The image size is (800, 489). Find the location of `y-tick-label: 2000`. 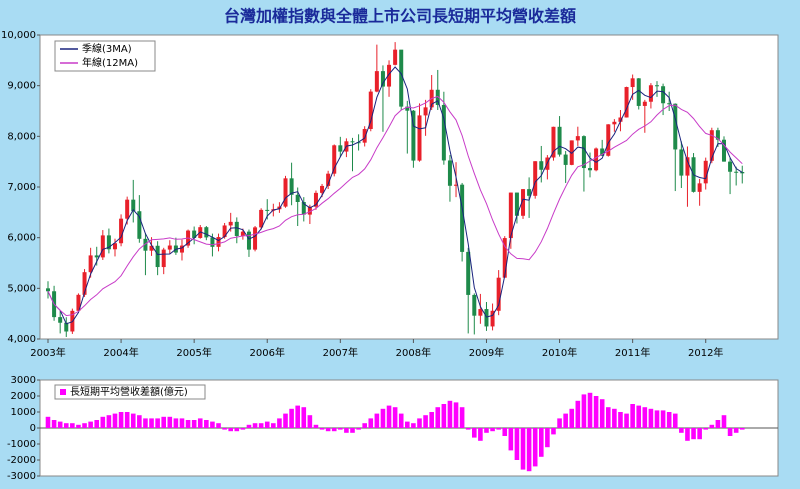

y-tick-label: 2000 is located at coordinates (23, 396).